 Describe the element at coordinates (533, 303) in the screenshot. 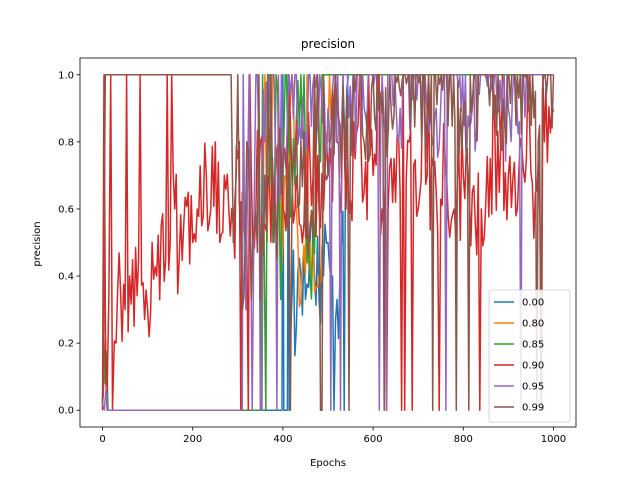

I see `legend-label: 0.00` at that location.